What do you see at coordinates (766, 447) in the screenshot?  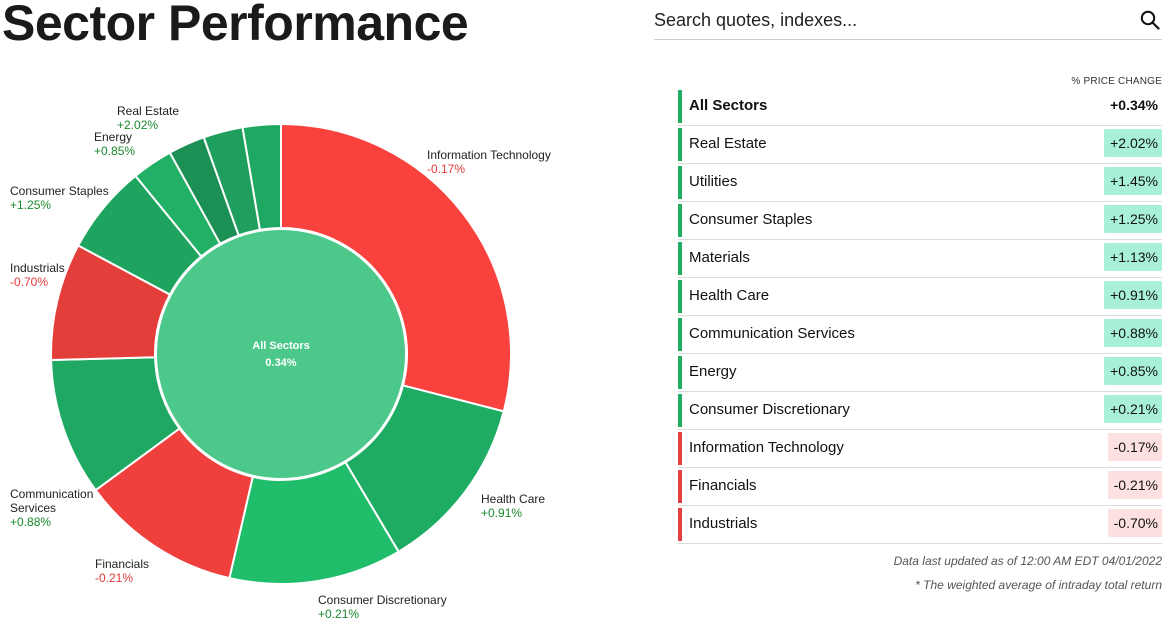 I see `sector-name: Information Technology` at bounding box center [766, 447].